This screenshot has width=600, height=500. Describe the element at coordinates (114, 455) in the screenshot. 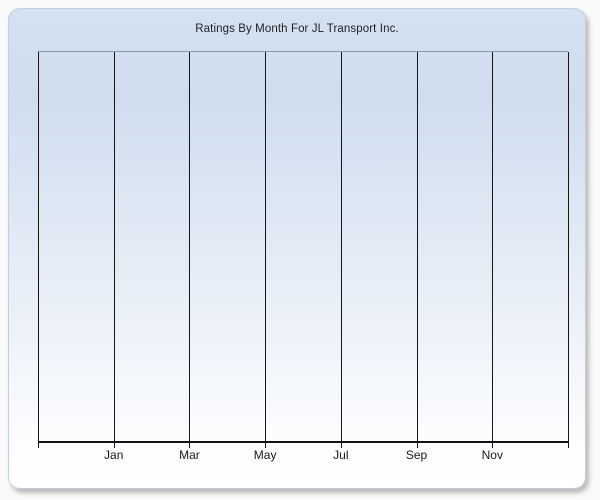

I see `x-axis-label: Jan` at that location.